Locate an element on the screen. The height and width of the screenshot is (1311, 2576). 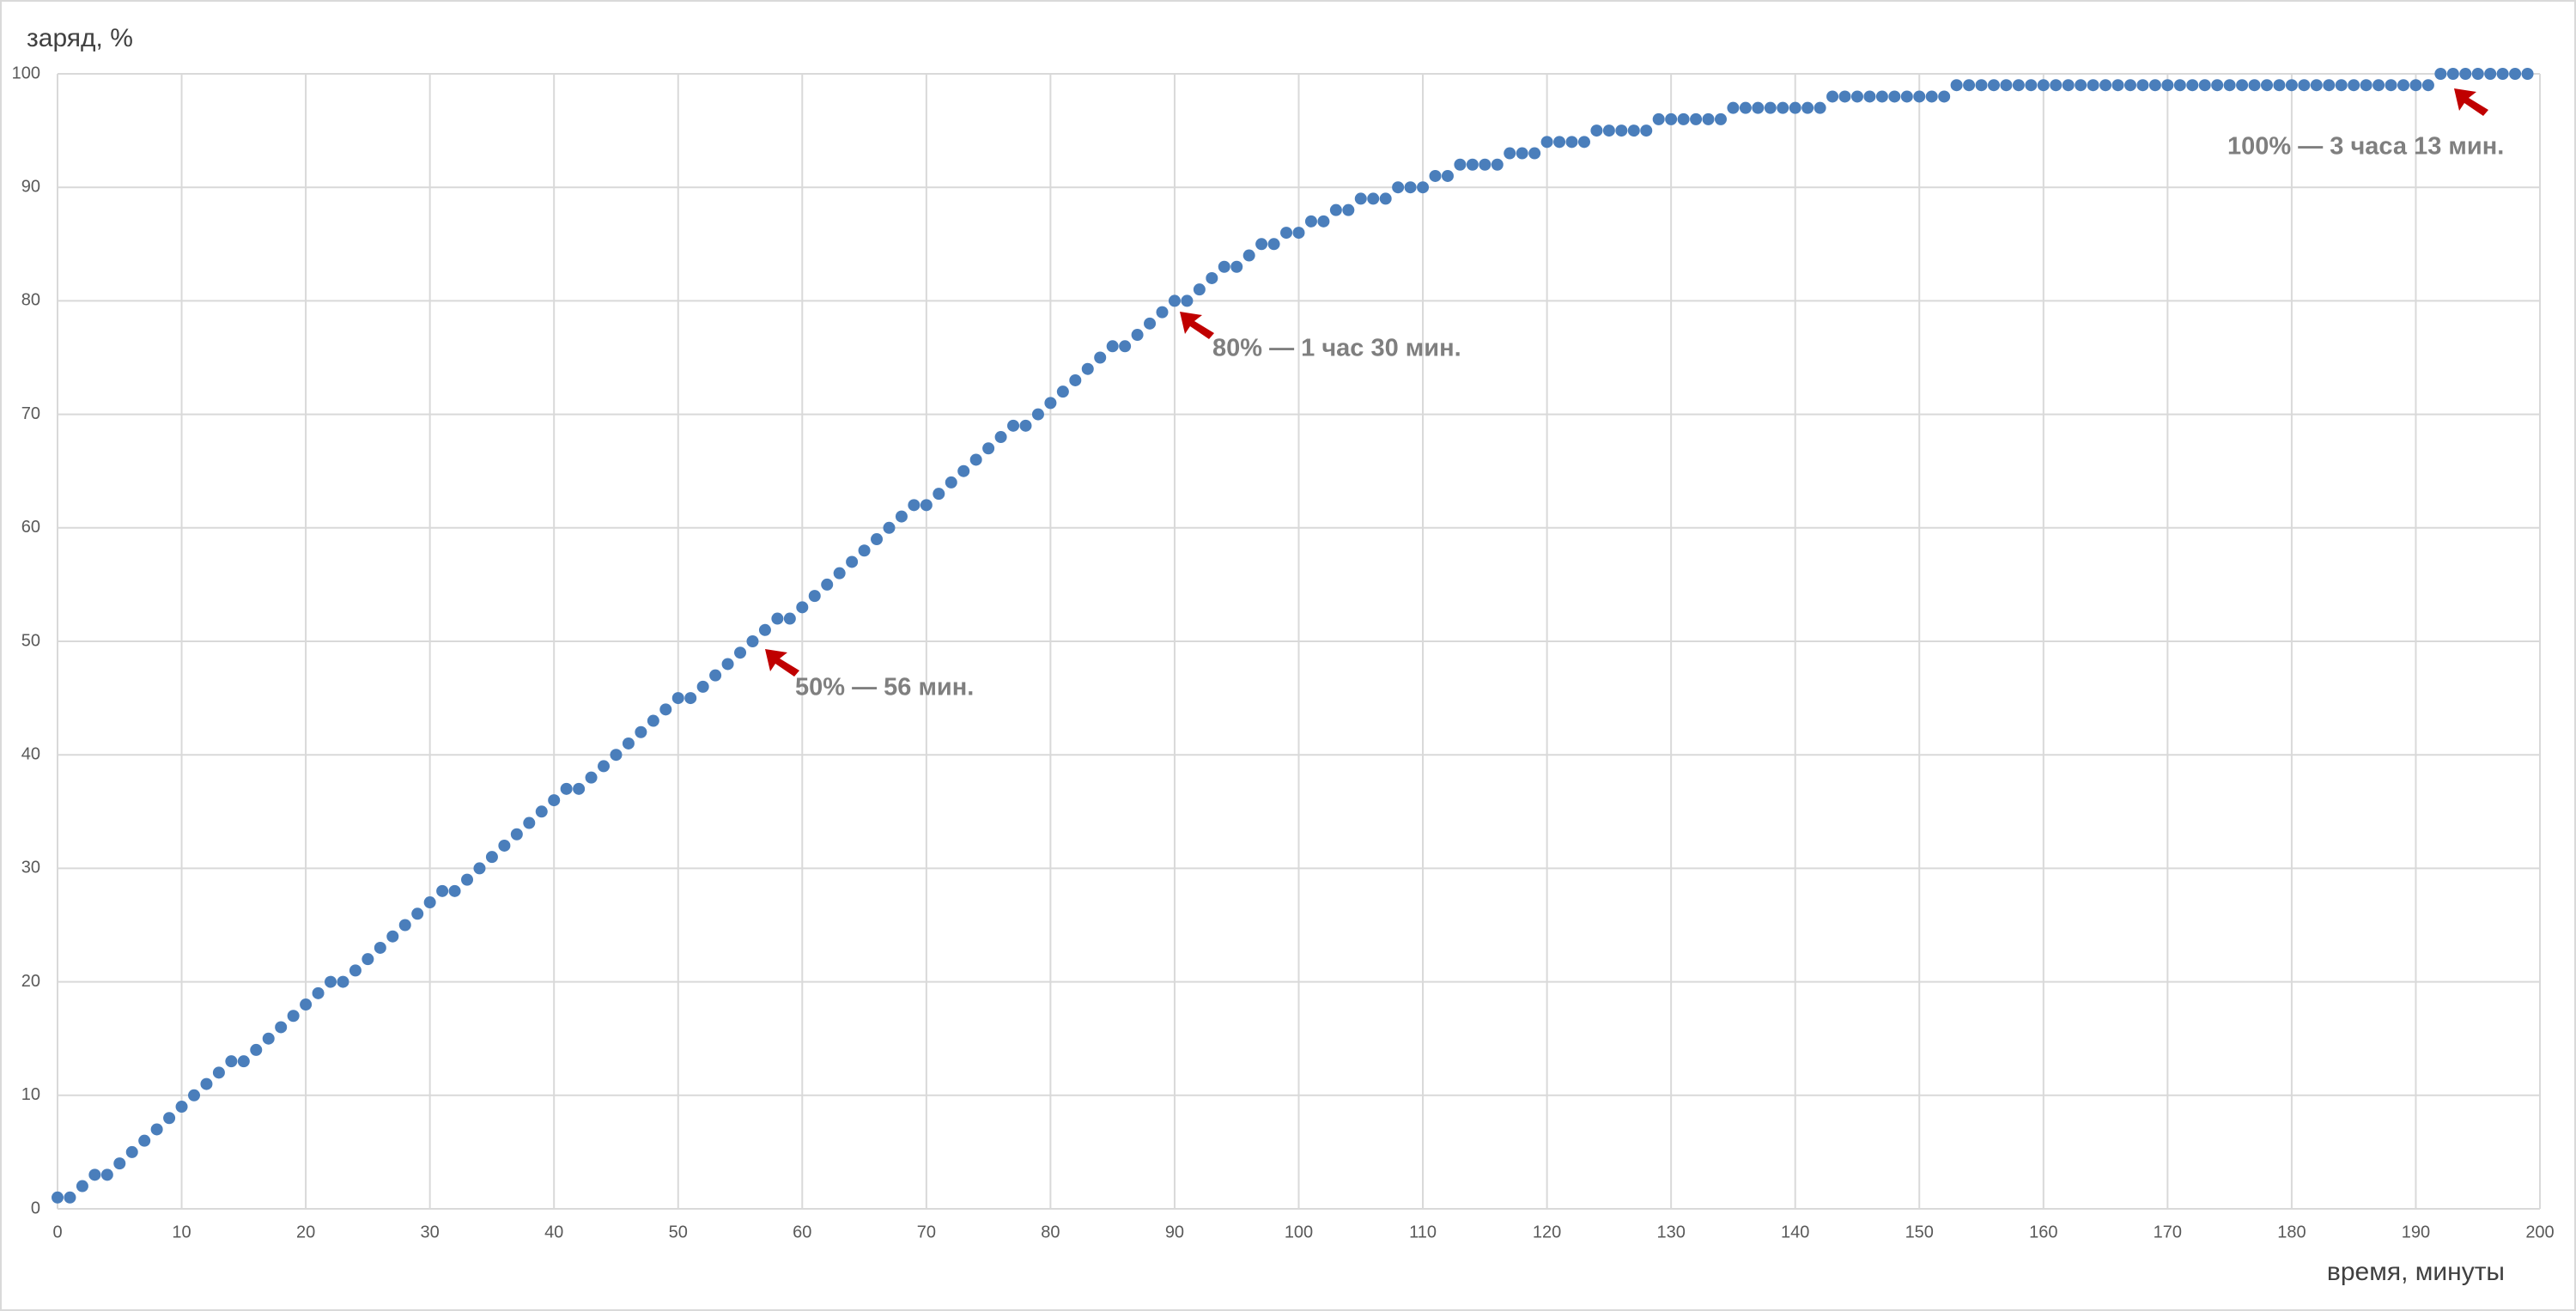
annotation: 100% — 3 часа 13 мин. is located at coordinates (2365, 147).